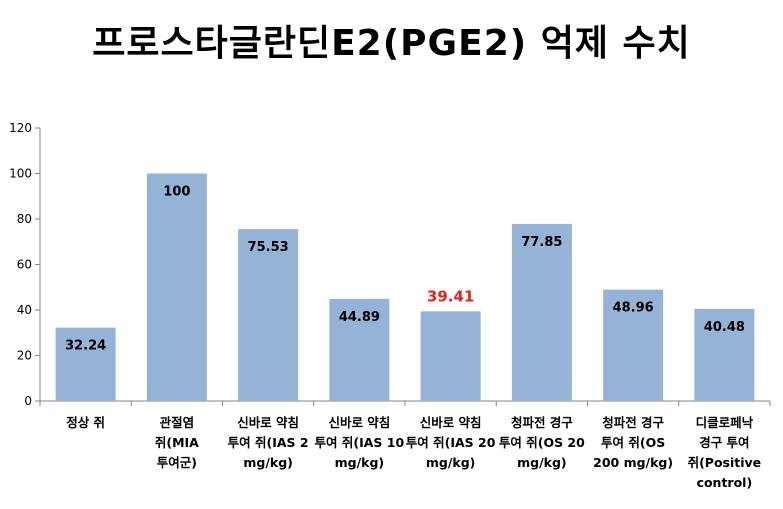 This screenshot has width=783, height=509. Describe the element at coordinates (24, 265) in the screenshot. I see `y-tick-label: 60` at that location.